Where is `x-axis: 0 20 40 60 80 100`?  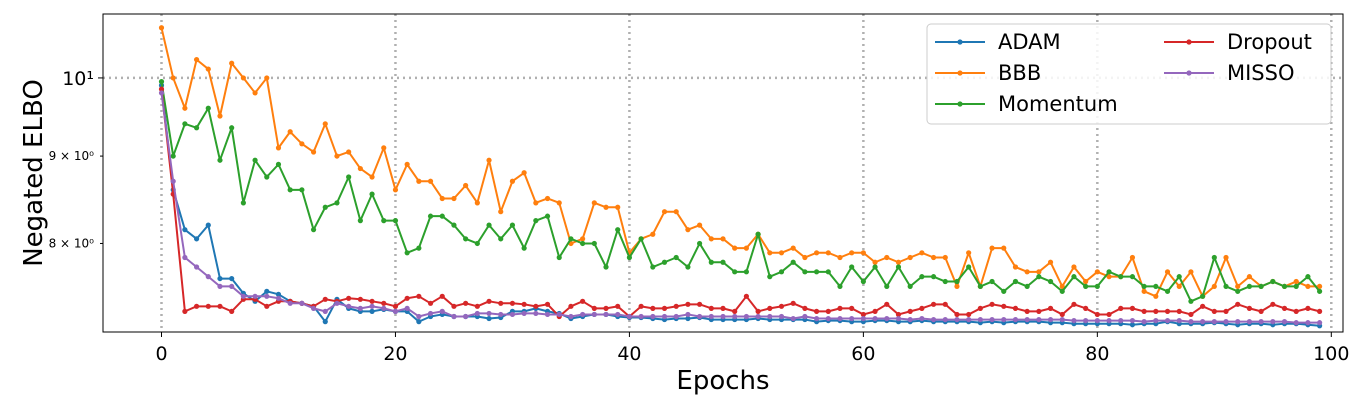 x-axis: 0 20 40 60 80 100 is located at coordinates (752, 348).